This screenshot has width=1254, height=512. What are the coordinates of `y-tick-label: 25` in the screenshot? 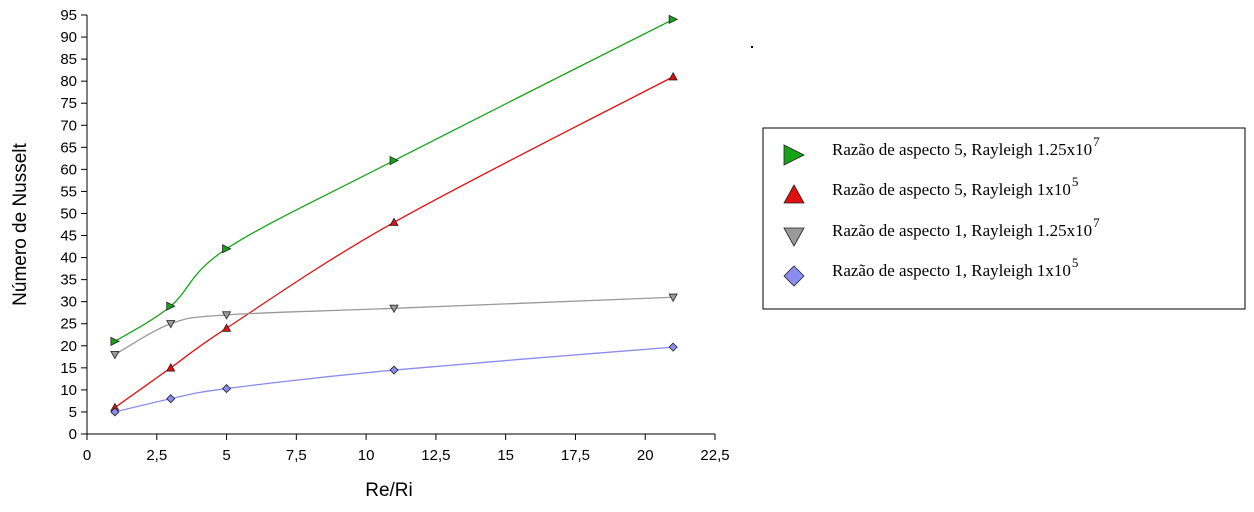 It's located at (68, 324).